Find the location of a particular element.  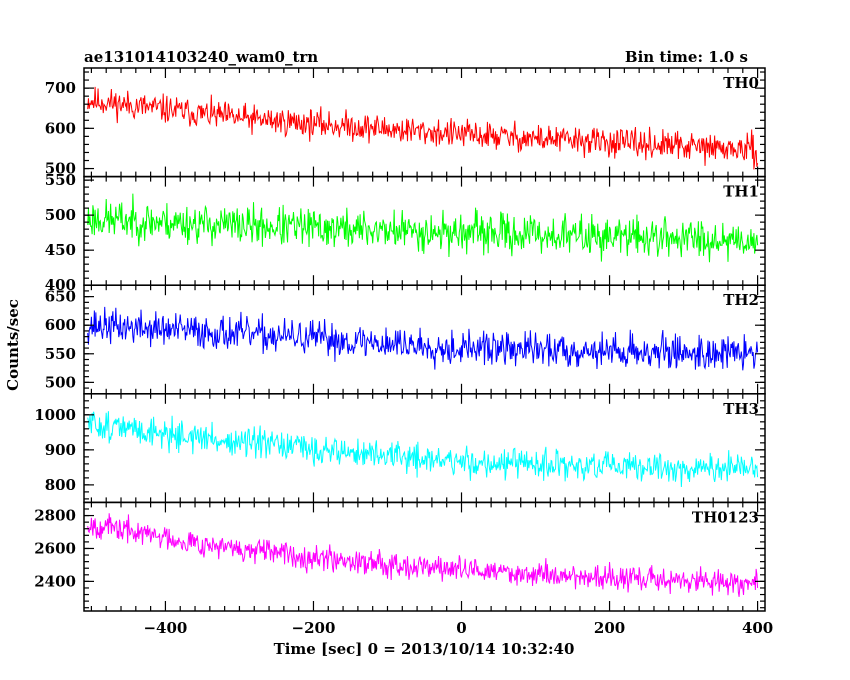

x-tick-label: 200 is located at coordinates (609, 628).